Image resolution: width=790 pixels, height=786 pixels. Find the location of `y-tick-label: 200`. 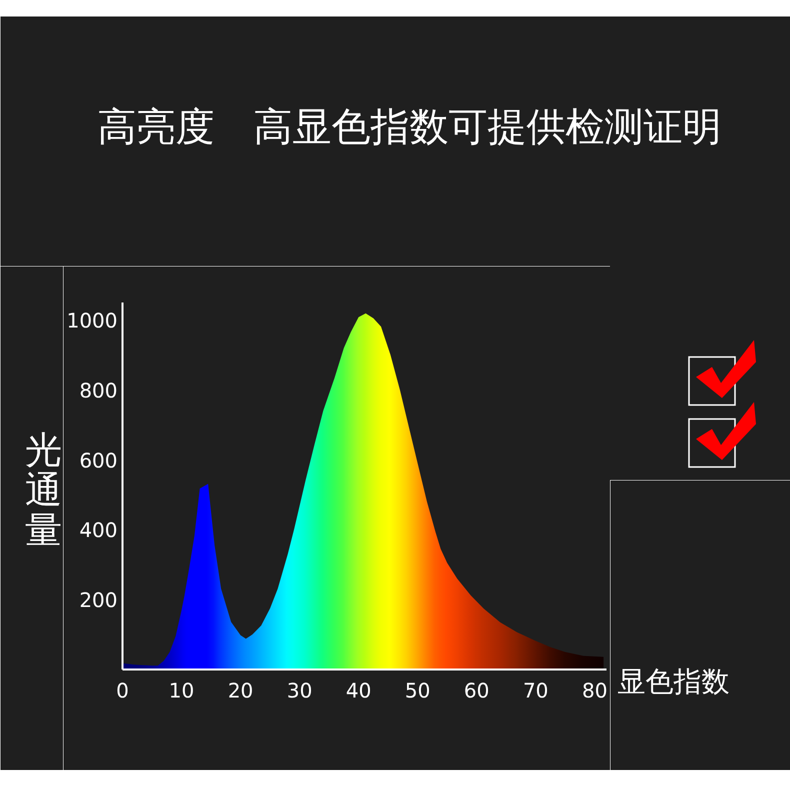

y-tick-label: 200 is located at coordinates (98, 600).